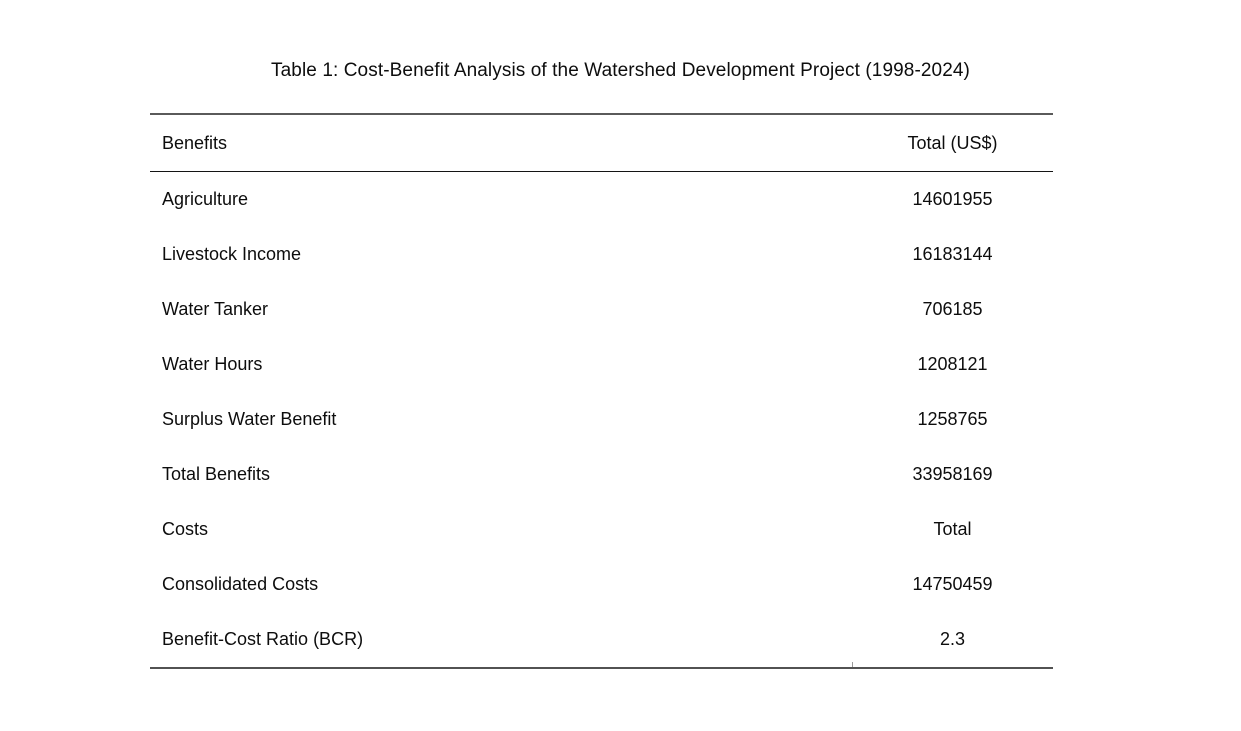 Image resolution: width=1241 pixels, height=731 pixels. What do you see at coordinates (852, 664) in the screenshot?
I see `column-divider-tick` at bounding box center [852, 664].